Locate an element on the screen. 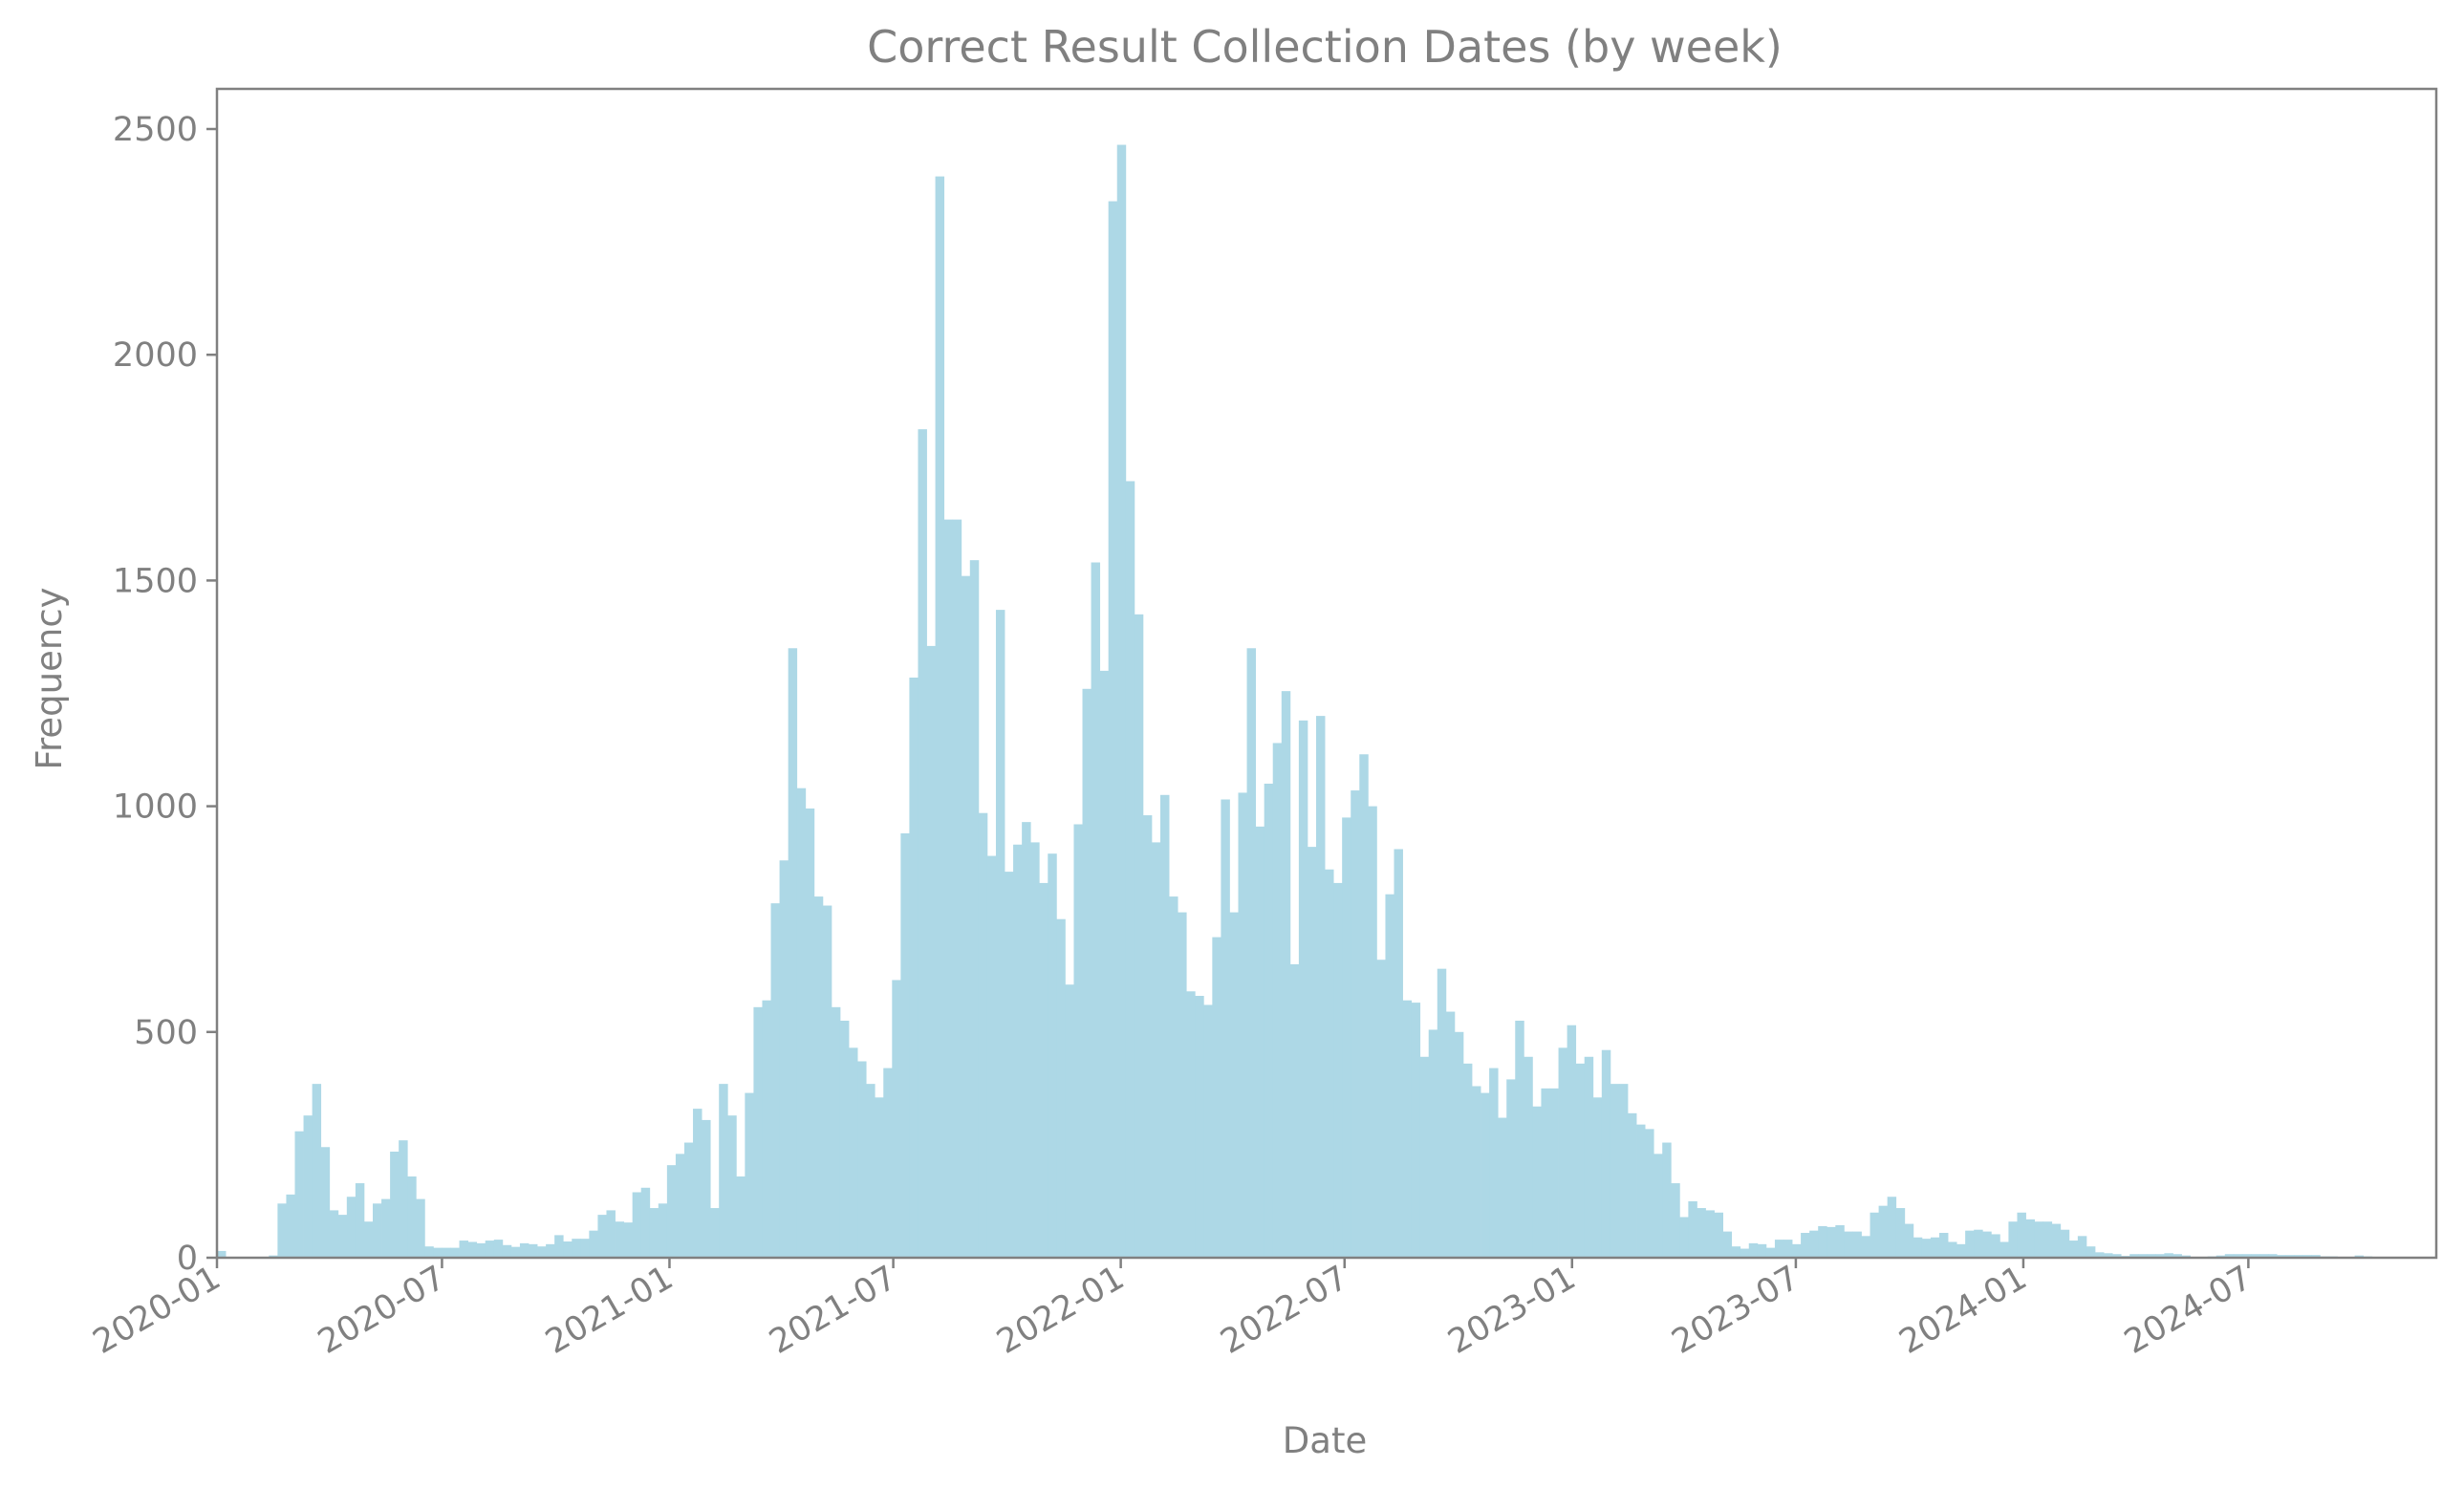  y-axis-label: Frequency is located at coordinates (50, 678).